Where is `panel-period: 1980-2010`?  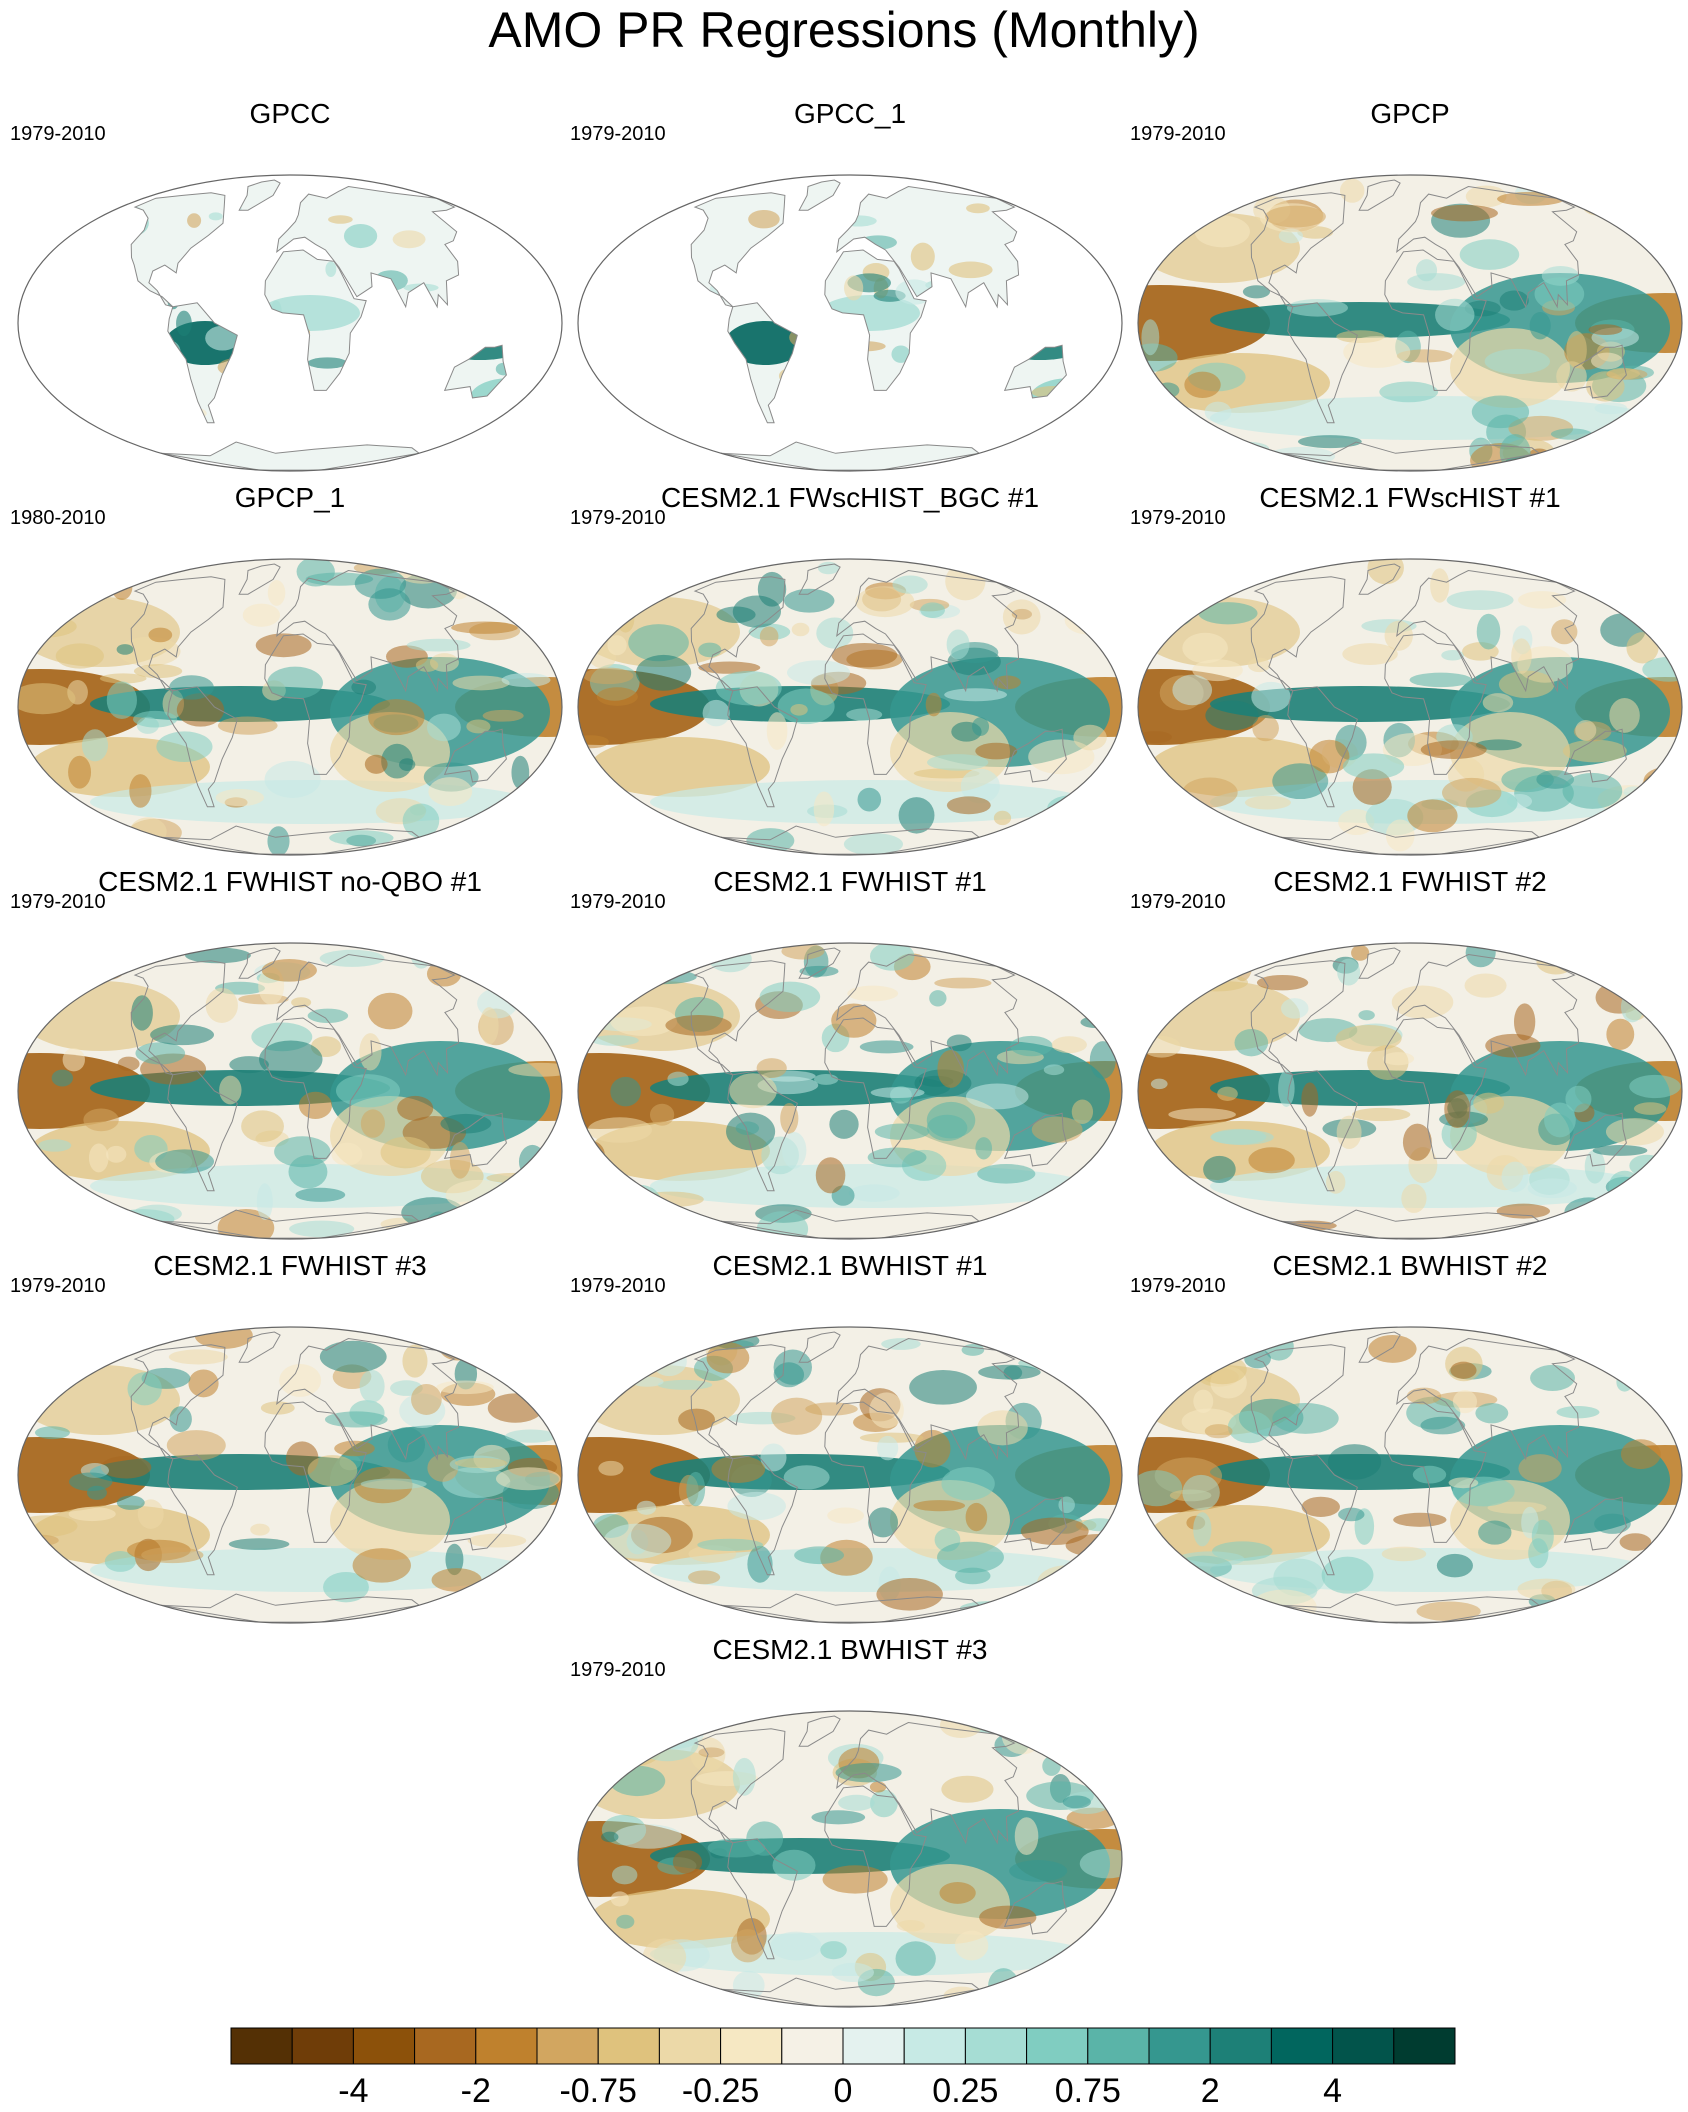
panel-period: 1980-2010 is located at coordinates (58, 518).